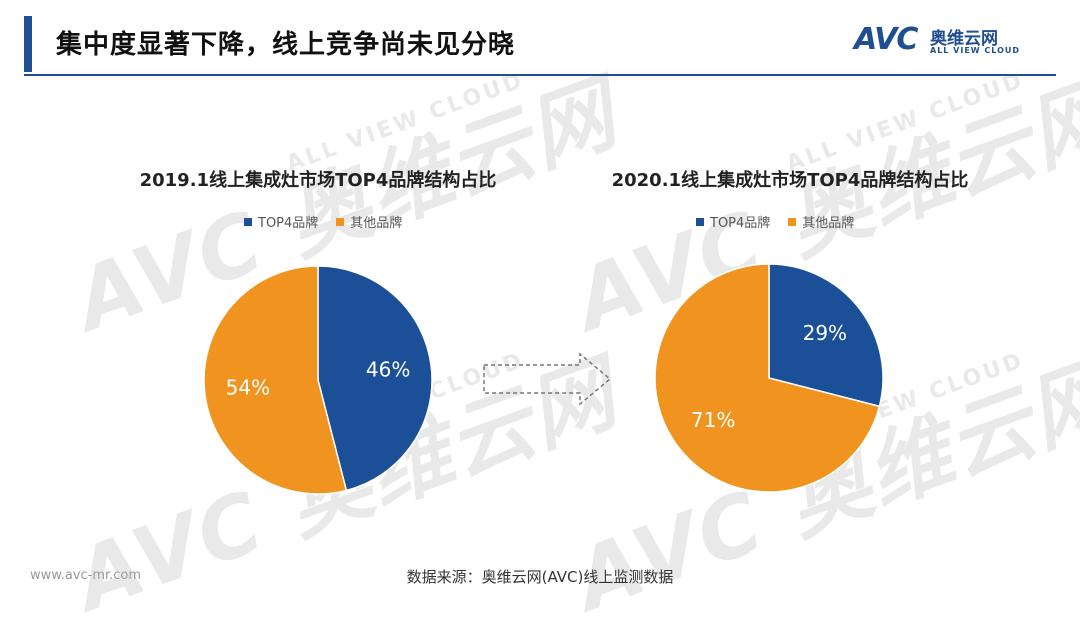 This screenshot has height=634, width=1080. What do you see at coordinates (323, 221) in the screenshot?
I see `chart-legend-2019: TOP4品牌 其他品牌` at bounding box center [323, 221].